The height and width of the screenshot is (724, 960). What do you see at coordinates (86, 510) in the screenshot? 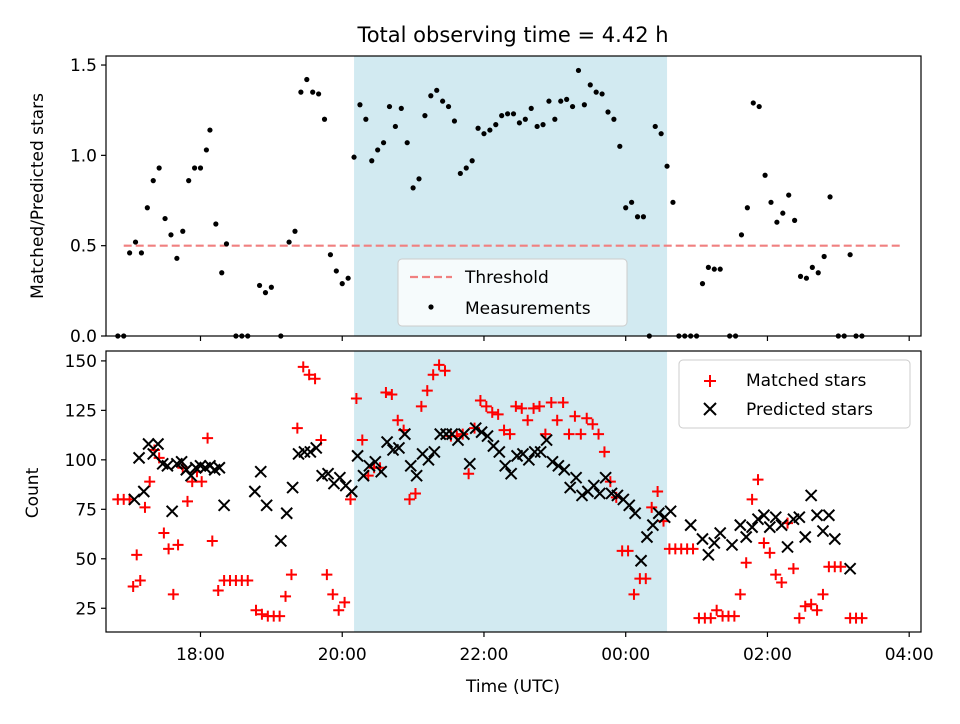
I see `bottom-y-tick-label: 75` at bounding box center [86, 510].